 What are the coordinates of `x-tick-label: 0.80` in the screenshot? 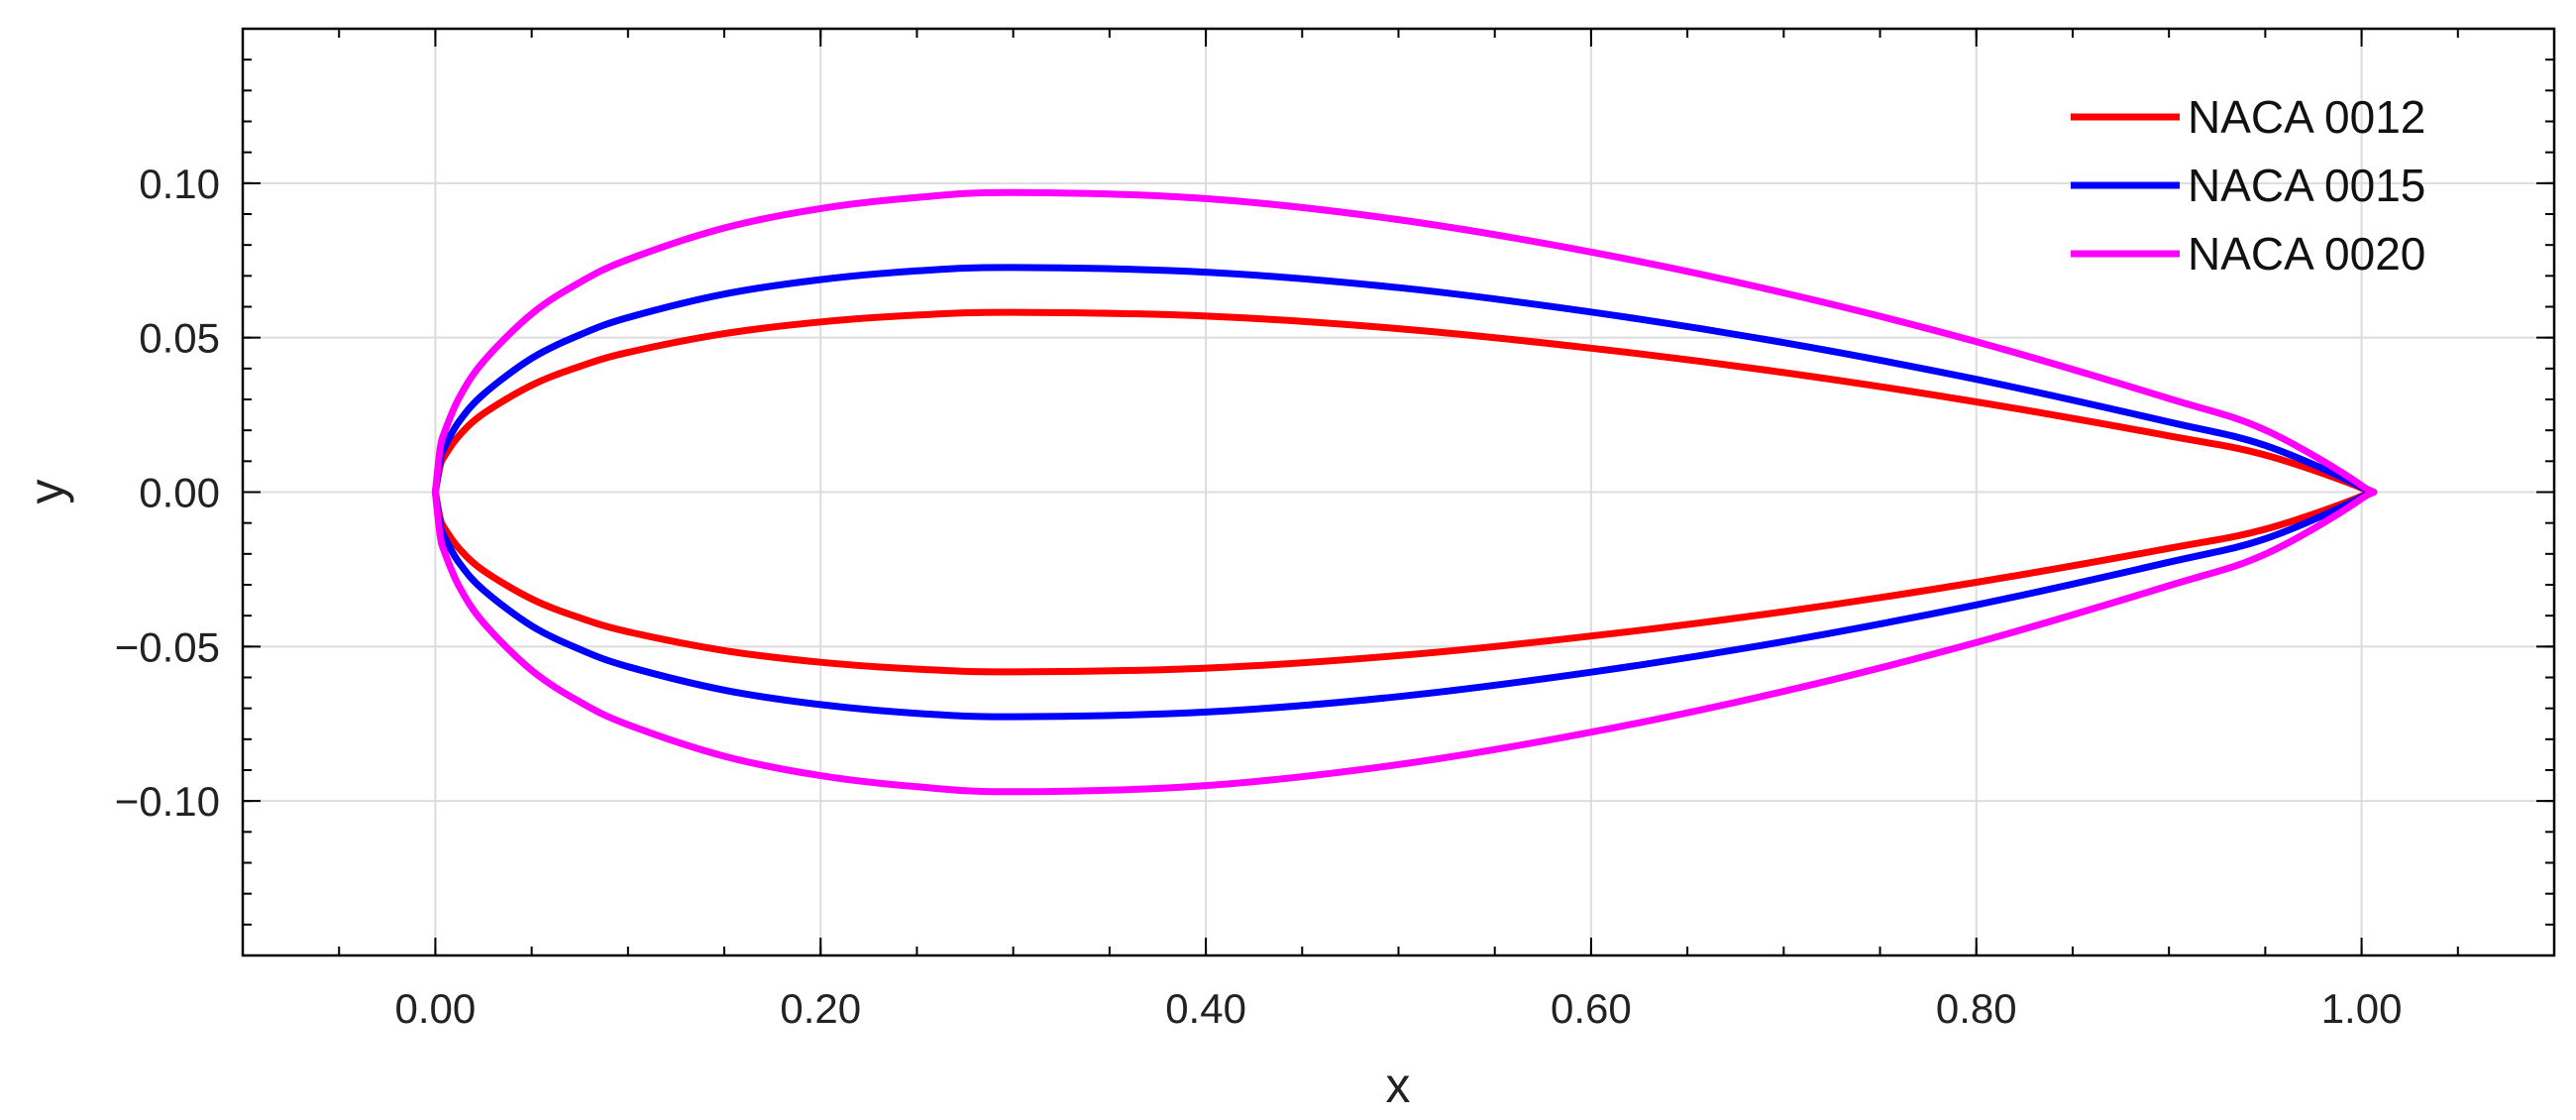 It's located at (1976, 1008).